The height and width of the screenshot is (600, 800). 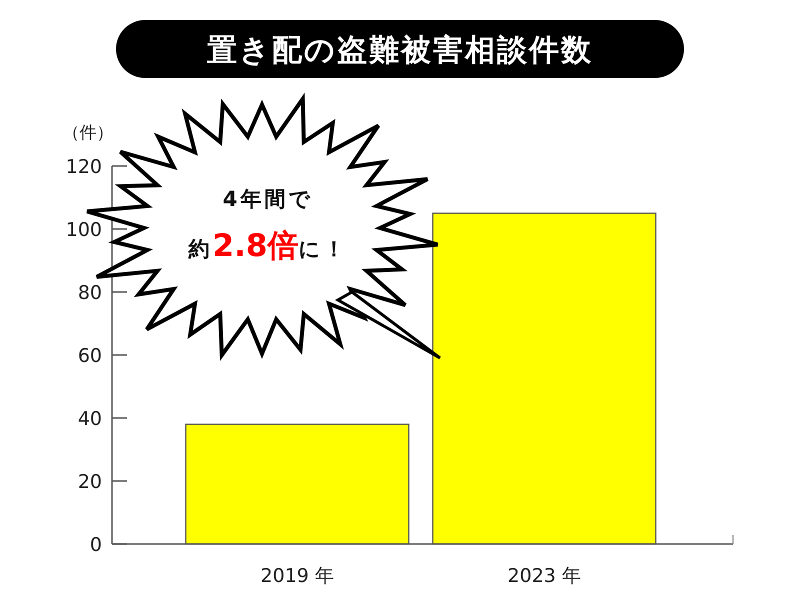 What do you see at coordinates (96, 545) in the screenshot?
I see `y-tick-label: 0` at bounding box center [96, 545].